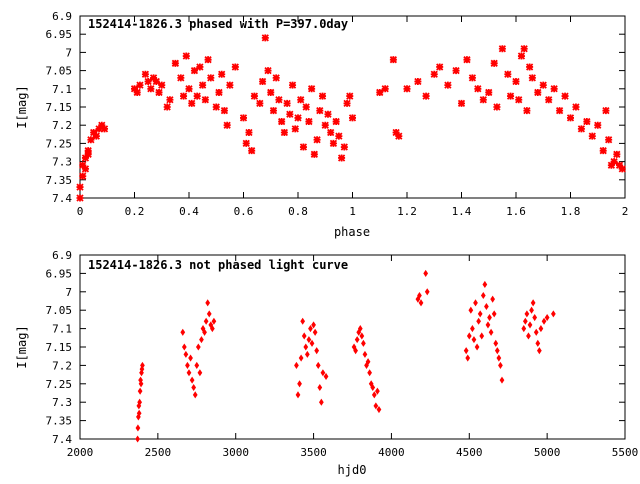 The height and width of the screenshot is (484, 640). I want to click on y-tick-label-unphased: 7, so click(68, 292).